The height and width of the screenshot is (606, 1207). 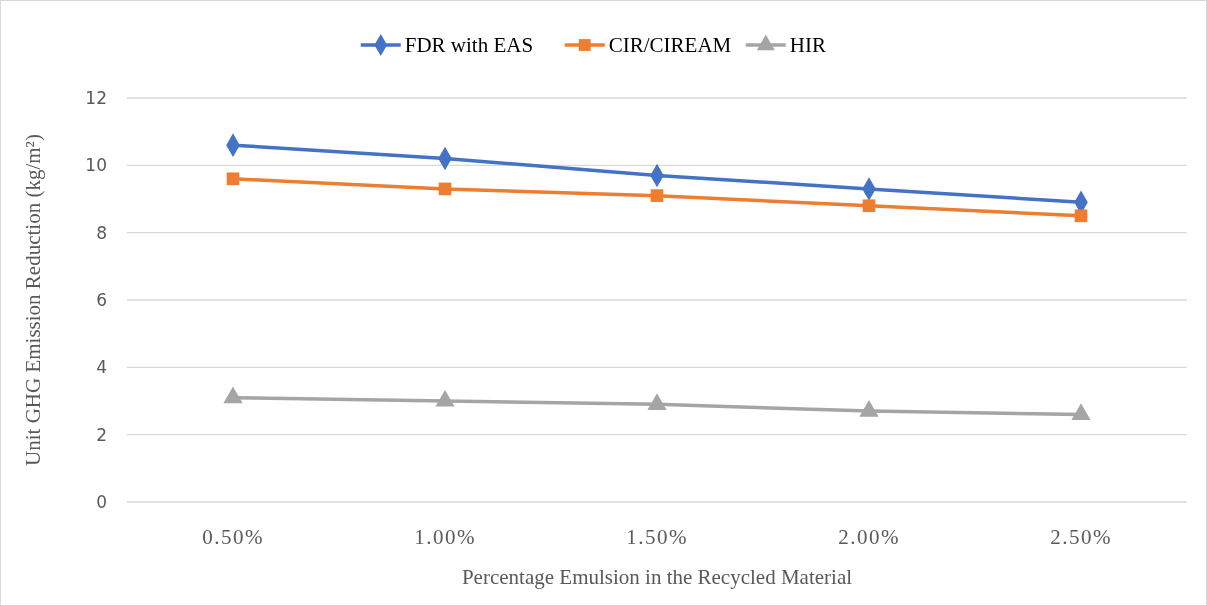 What do you see at coordinates (101, 434) in the screenshot?
I see `y-tick-label: 2` at bounding box center [101, 434].